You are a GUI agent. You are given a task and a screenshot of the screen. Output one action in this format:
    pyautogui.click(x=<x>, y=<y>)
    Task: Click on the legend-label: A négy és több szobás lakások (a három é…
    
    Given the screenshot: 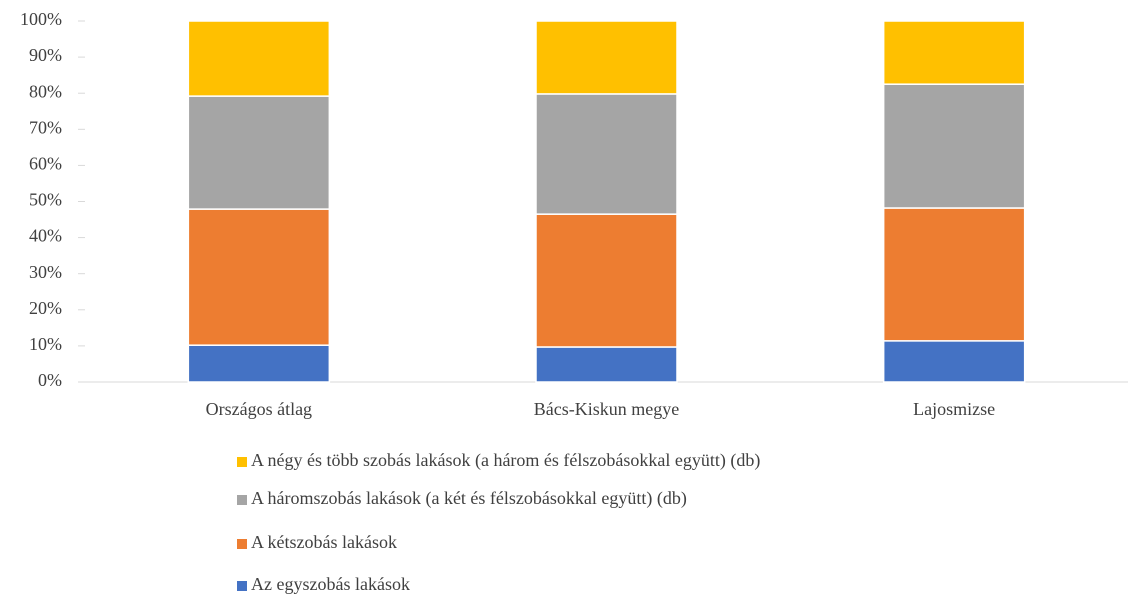 What is the action you would take?
    pyautogui.click(x=505, y=460)
    